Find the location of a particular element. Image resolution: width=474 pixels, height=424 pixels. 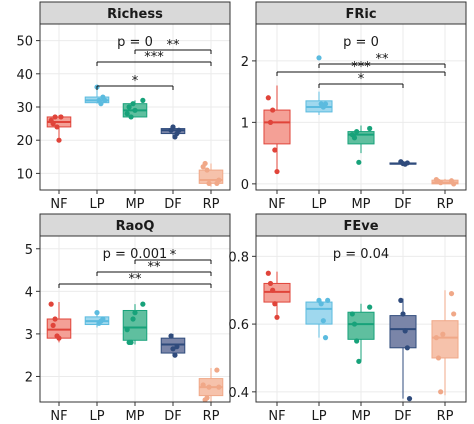

p-value-annotation: p = 0.04 is located at coordinates (361, 254).